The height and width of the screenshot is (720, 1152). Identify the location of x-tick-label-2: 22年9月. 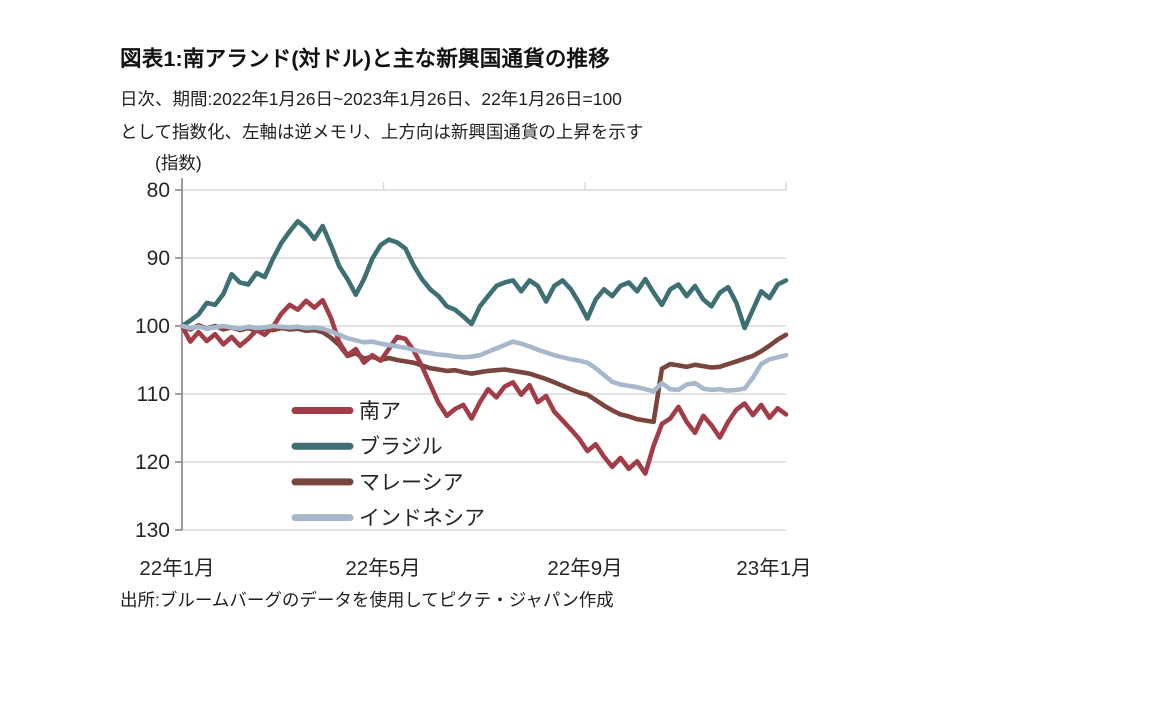
(584, 568).